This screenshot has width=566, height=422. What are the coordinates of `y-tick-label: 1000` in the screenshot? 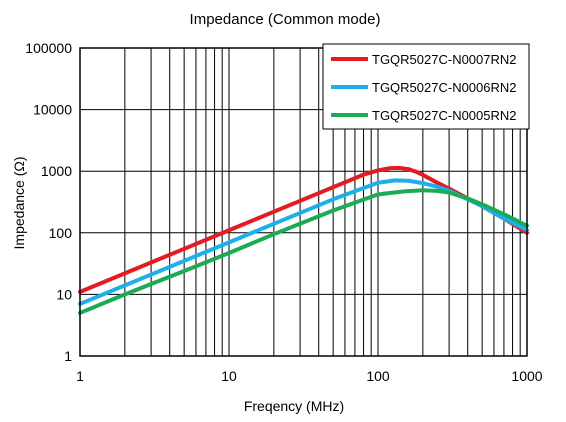 It's located at (56, 171).